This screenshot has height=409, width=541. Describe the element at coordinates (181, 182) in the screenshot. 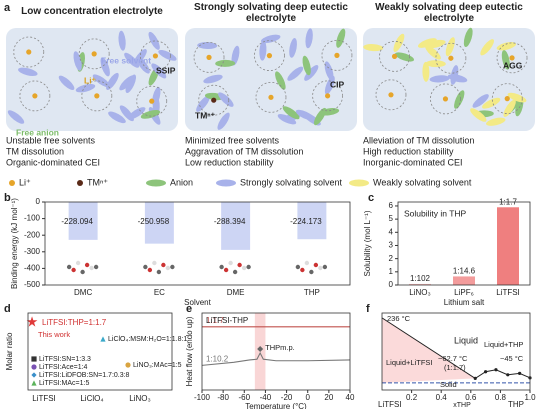

I see `legend-label: Anion` at that location.